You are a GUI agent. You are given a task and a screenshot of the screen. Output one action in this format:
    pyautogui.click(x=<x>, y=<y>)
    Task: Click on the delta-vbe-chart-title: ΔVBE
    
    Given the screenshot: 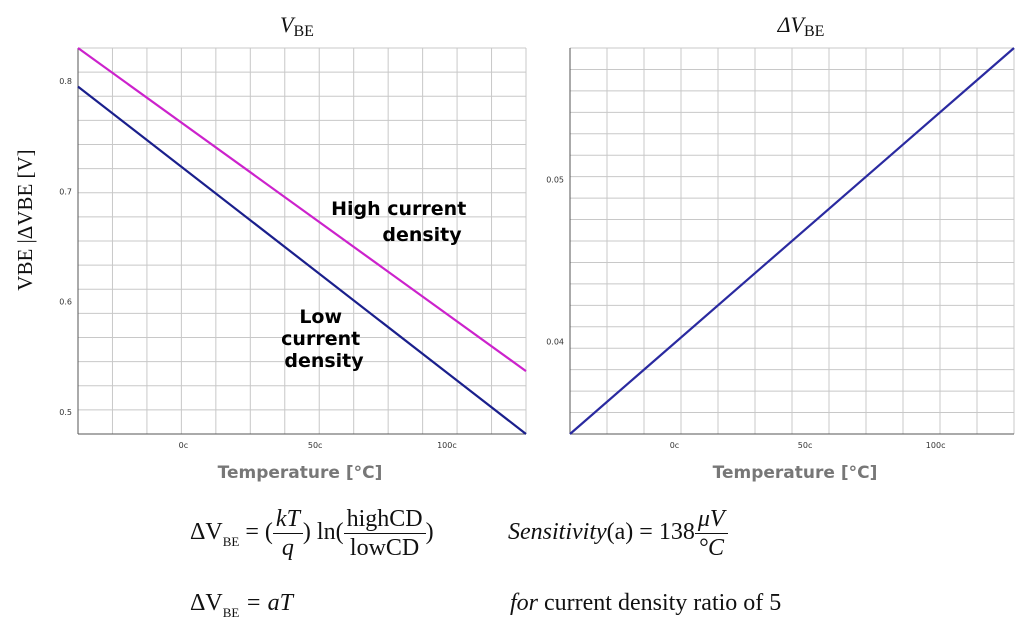 What is the action you would take?
    pyautogui.click(x=801, y=26)
    